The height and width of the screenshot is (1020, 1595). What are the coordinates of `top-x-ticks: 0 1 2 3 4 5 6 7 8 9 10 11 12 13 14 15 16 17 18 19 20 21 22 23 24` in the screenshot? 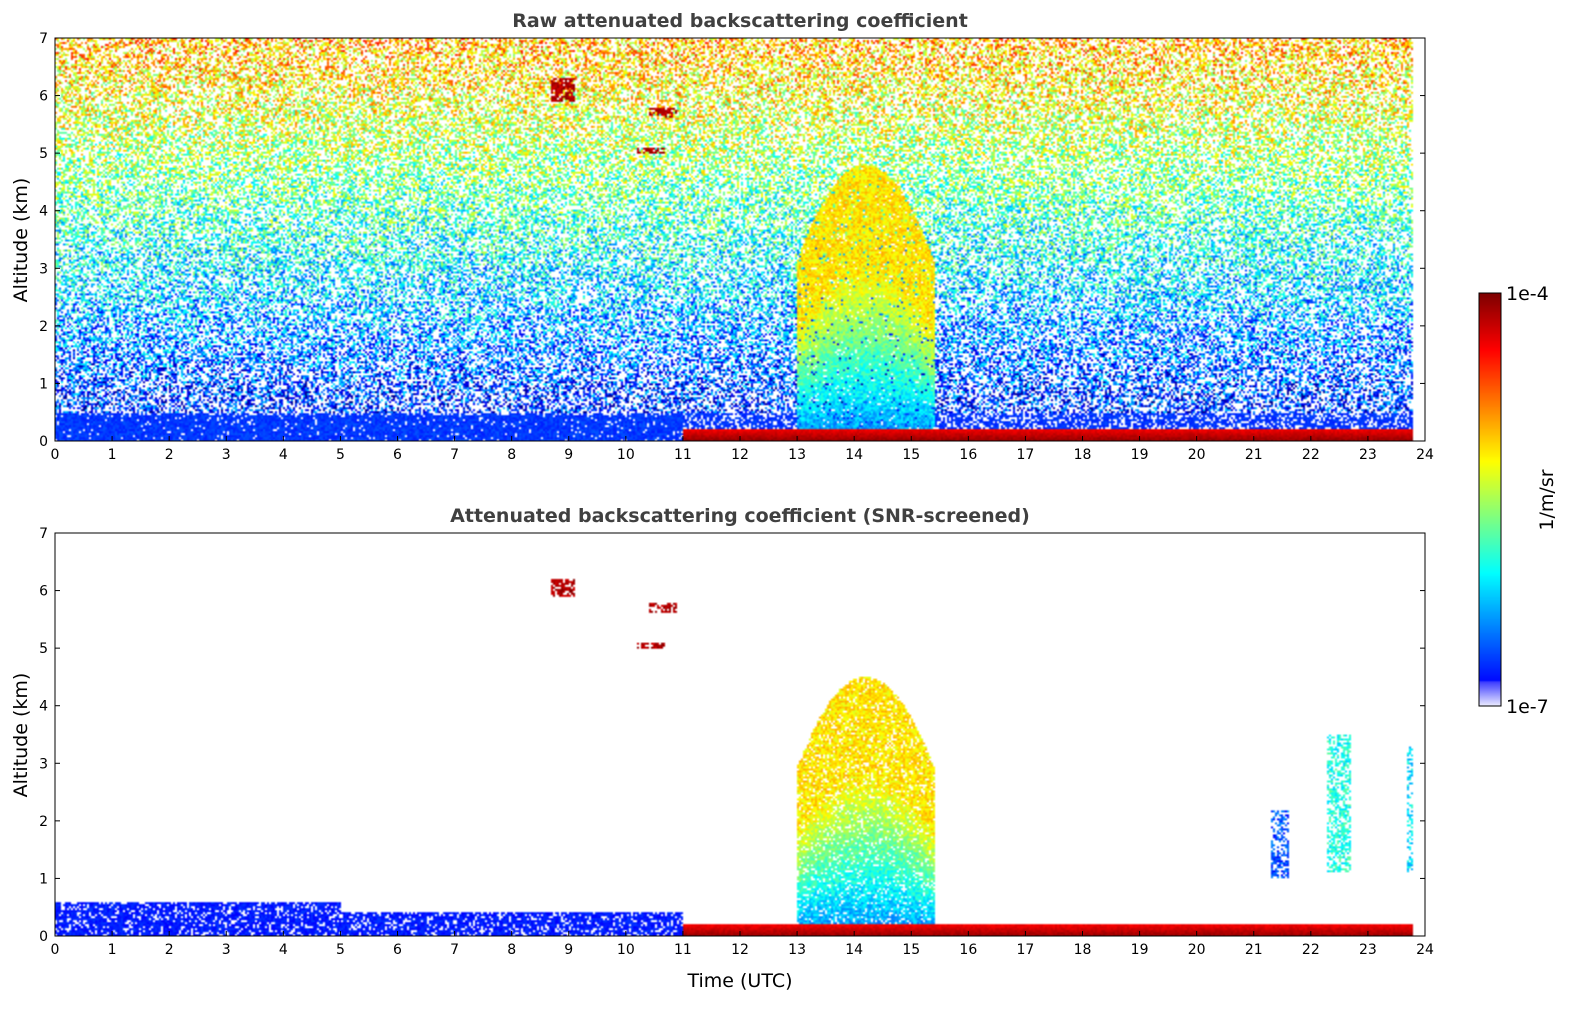 It's located at (742, 449).